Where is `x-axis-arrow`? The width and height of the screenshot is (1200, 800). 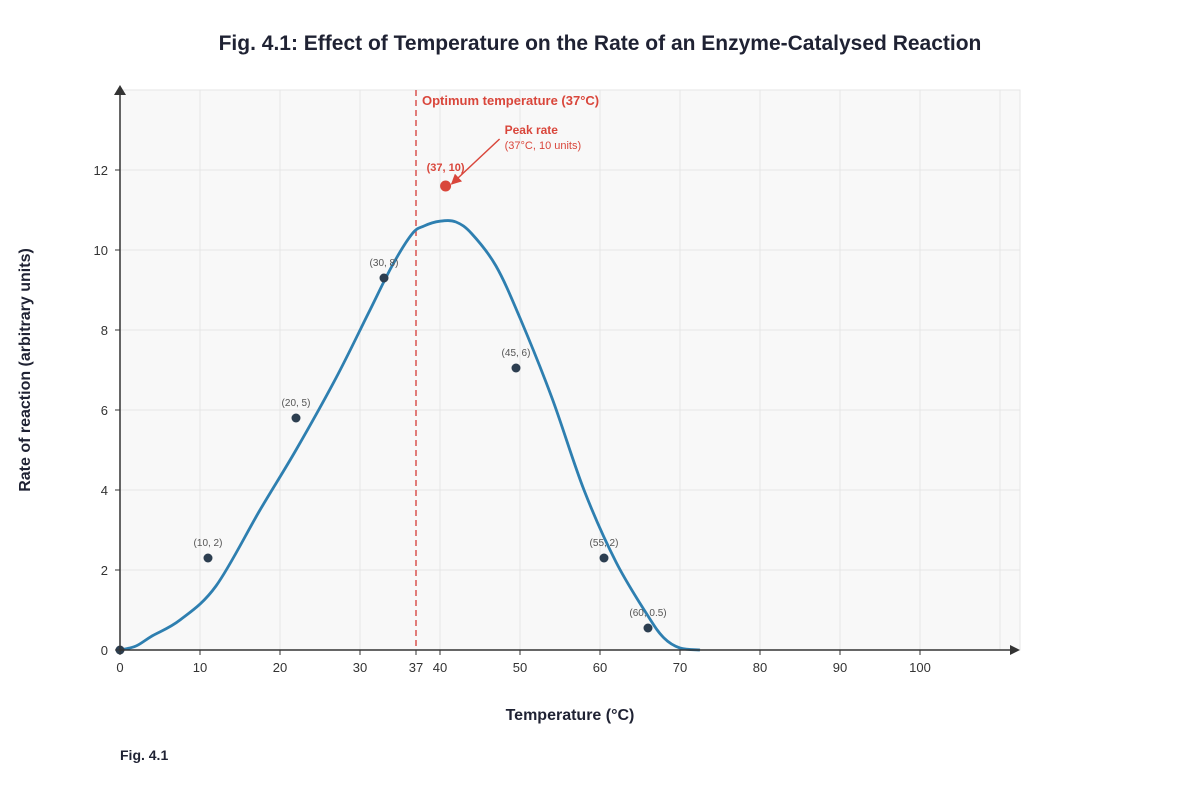 x-axis-arrow is located at coordinates (1015, 650).